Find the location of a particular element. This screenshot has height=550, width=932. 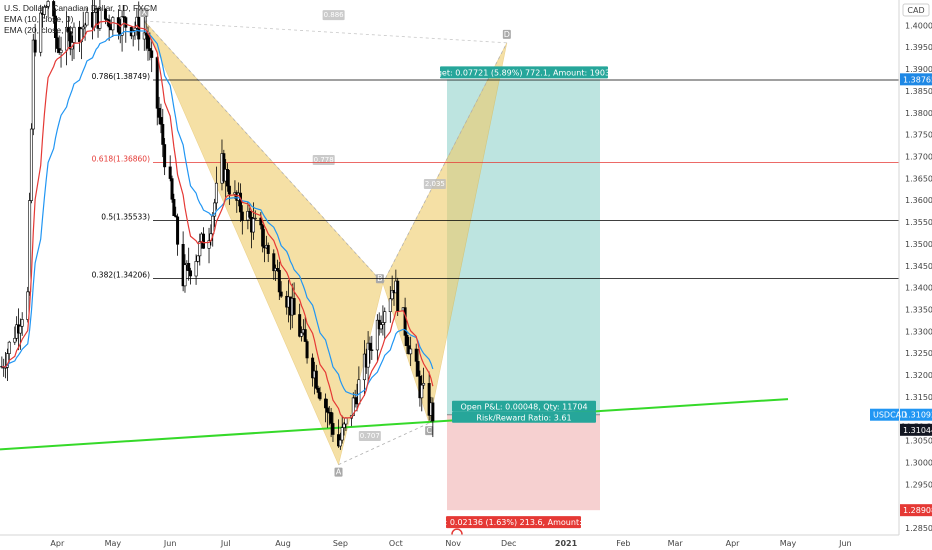

pattern-ratio: 0.707 is located at coordinates (369, 436).